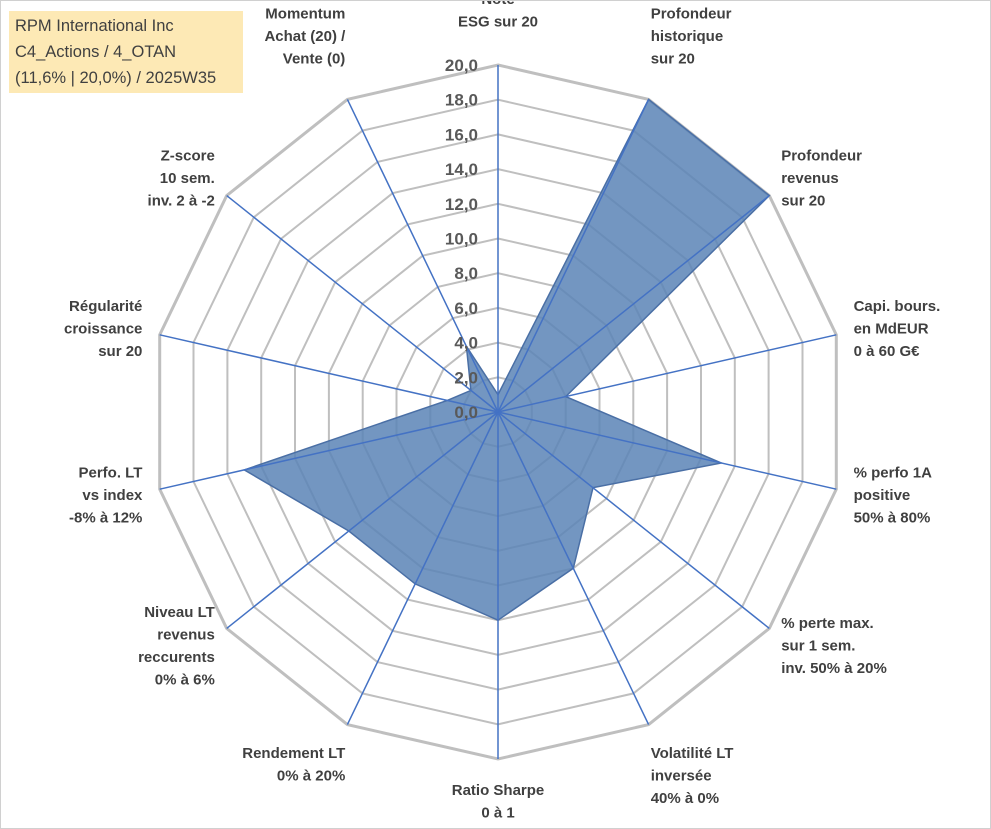 The height and width of the screenshot is (829, 991). I want to click on axis-label-line: vs index, so click(112, 495).